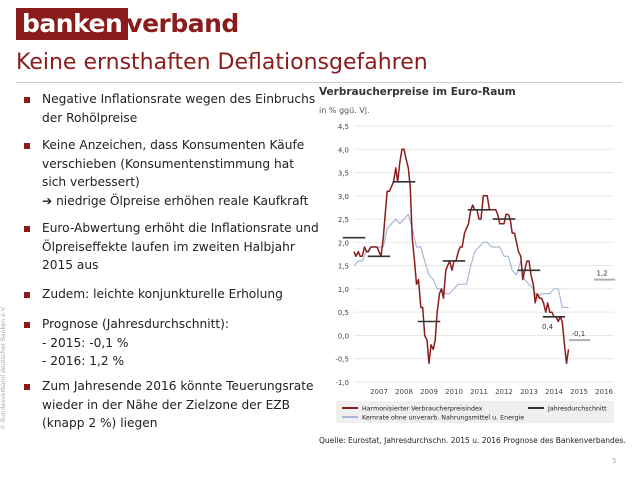 The width and height of the screenshot is (638, 479). Describe the element at coordinates (136, 324) in the screenshot. I see `bullet-line: Prognose (Jahresdurchschnitt):` at that location.